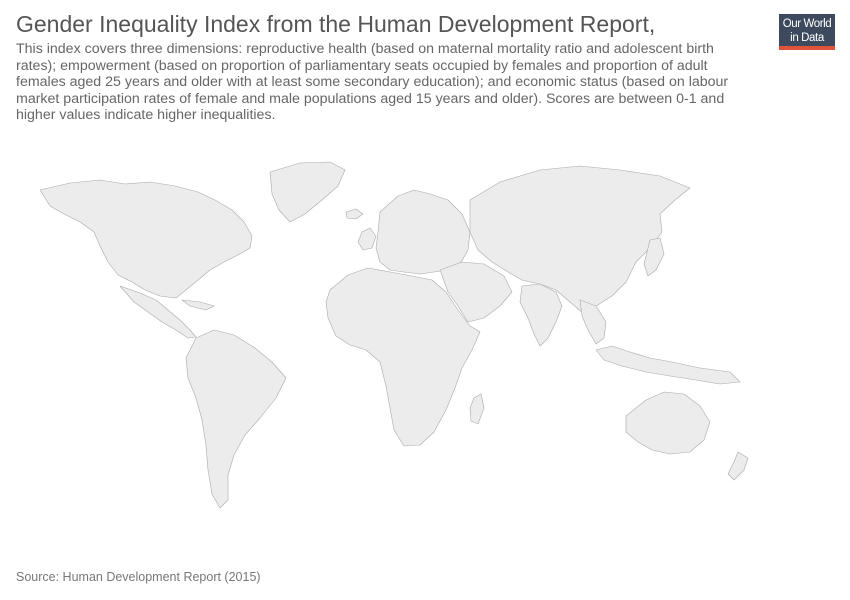 The width and height of the screenshot is (850, 600). Describe the element at coordinates (367, 239) in the screenshot. I see `region-uk` at that location.